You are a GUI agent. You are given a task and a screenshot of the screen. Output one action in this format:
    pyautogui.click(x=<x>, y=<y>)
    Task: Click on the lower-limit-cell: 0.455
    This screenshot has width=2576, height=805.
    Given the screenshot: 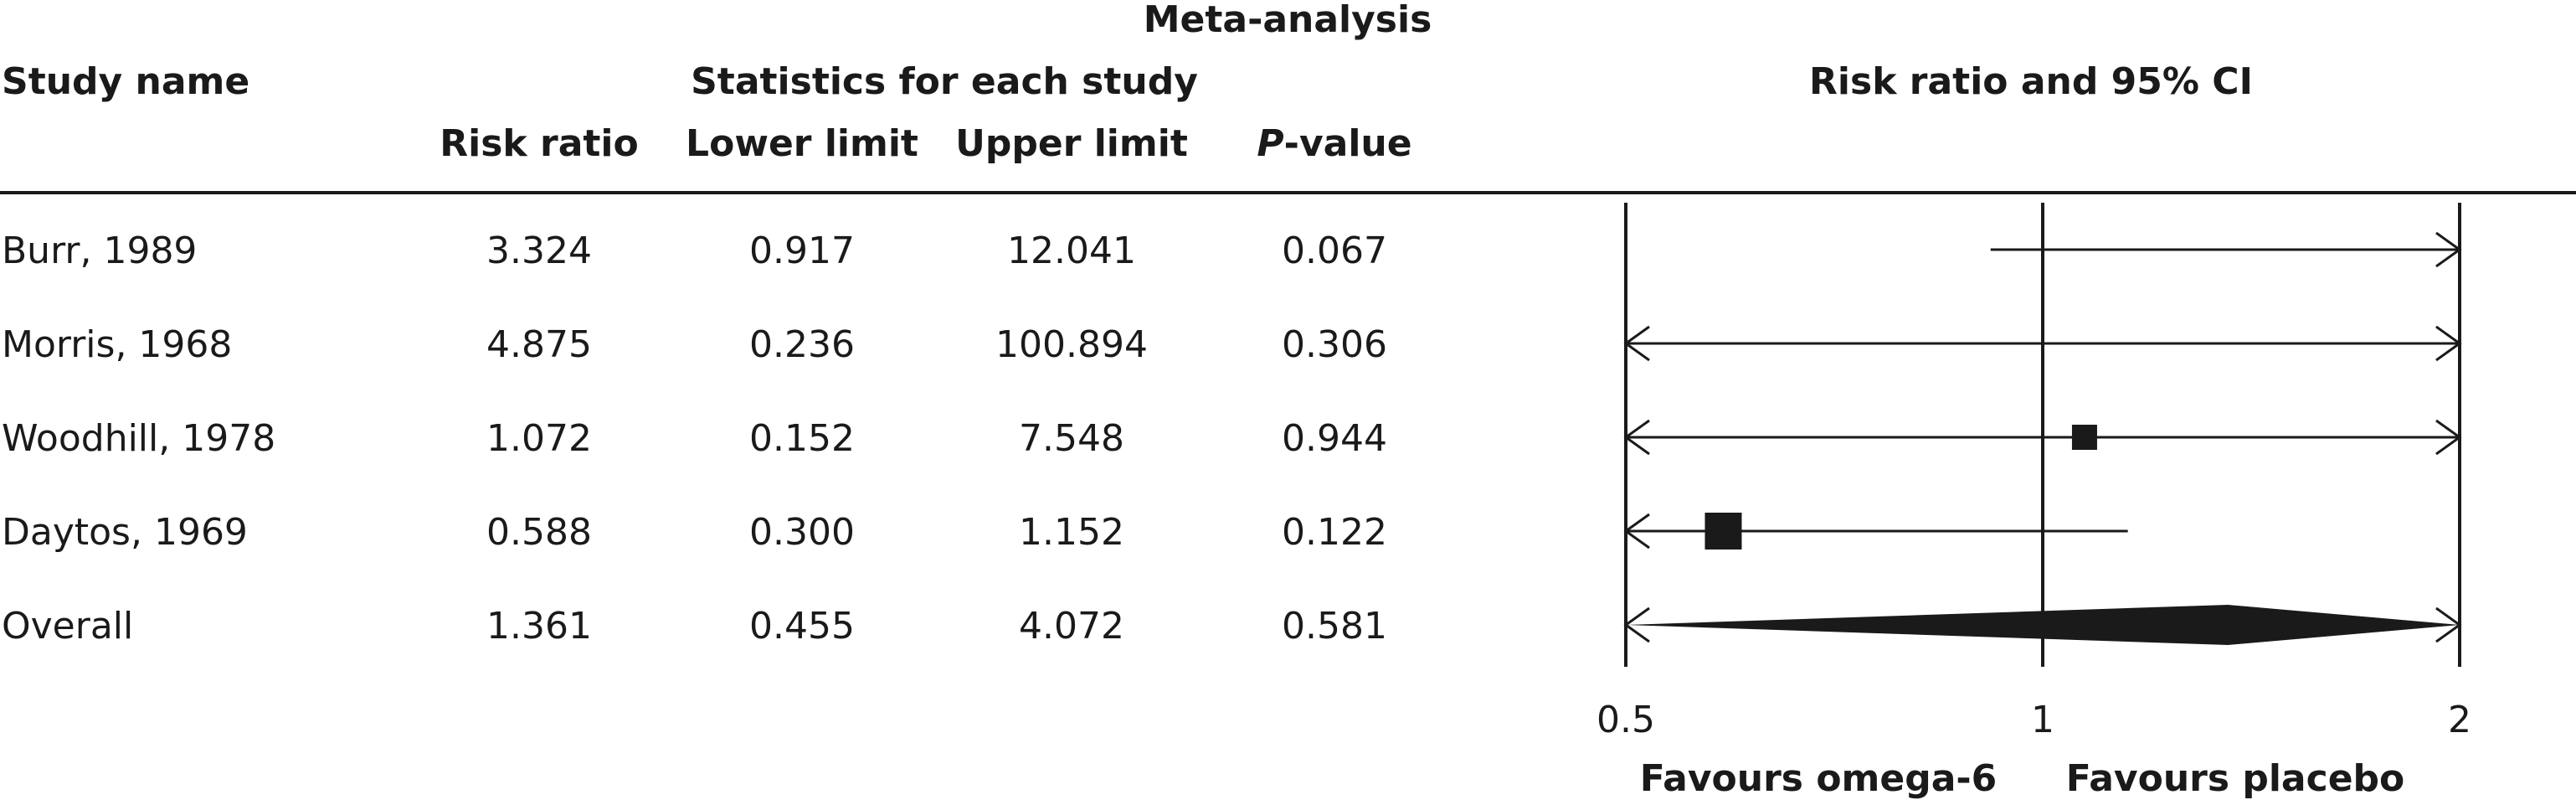 What is the action you would take?
    pyautogui.click(x=802, y=626)
    